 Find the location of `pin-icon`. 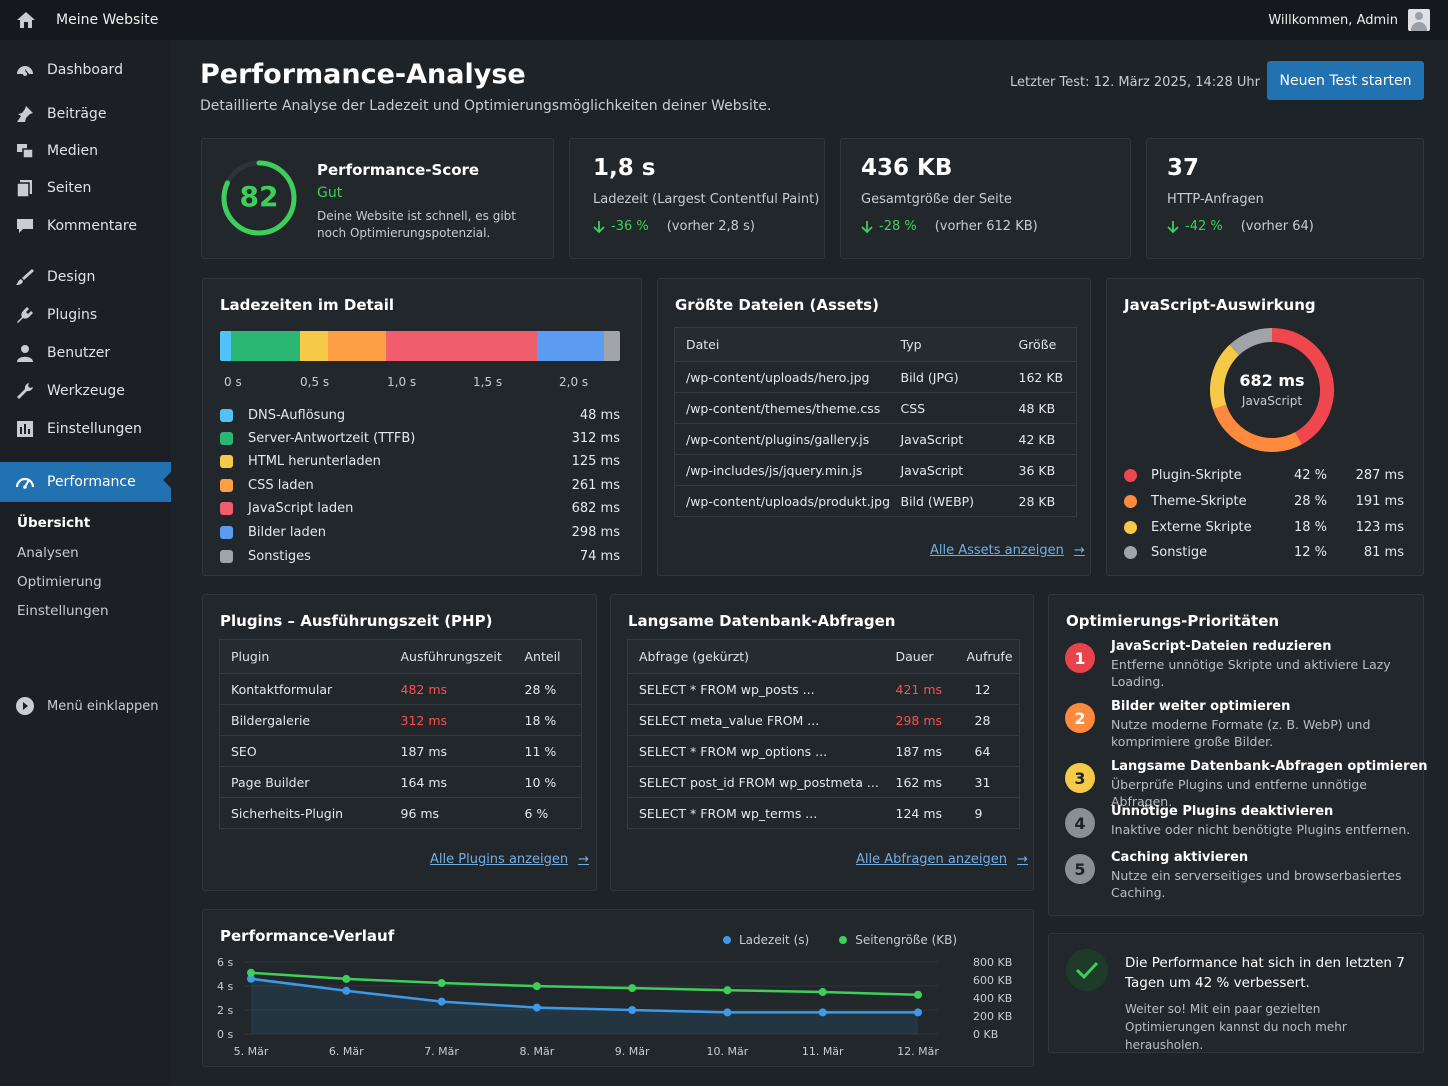

pin-icon is located at coordinates (25, 114).